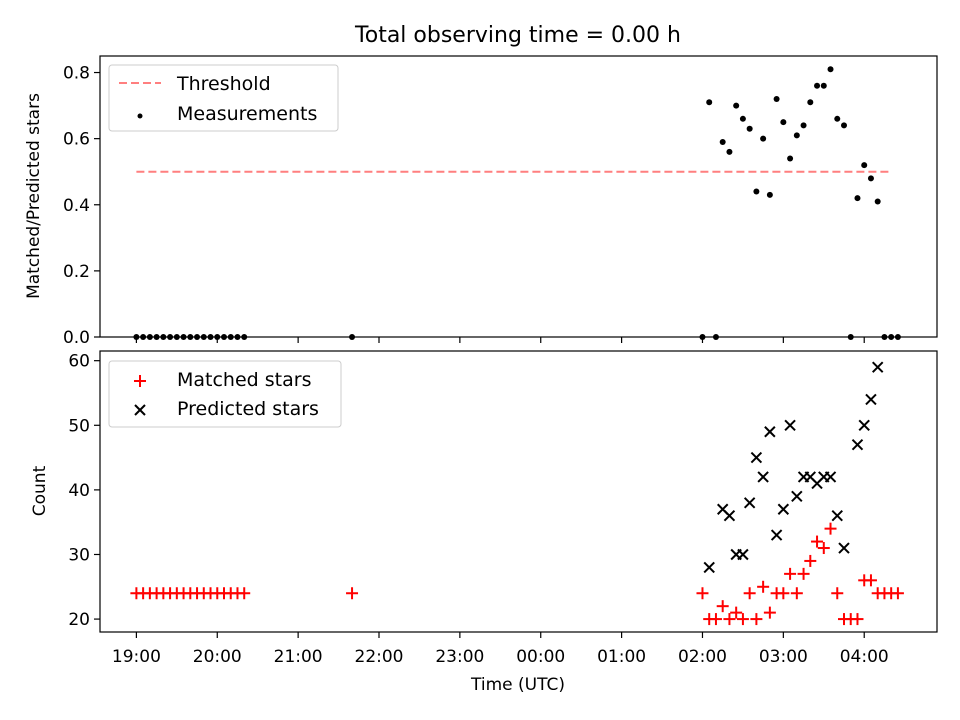 The width and height of the screenshot is (960, 720). Describe the element at coordinates (864, 657) in the screenshot. I see `x-tick-label: 04:00` at that location.